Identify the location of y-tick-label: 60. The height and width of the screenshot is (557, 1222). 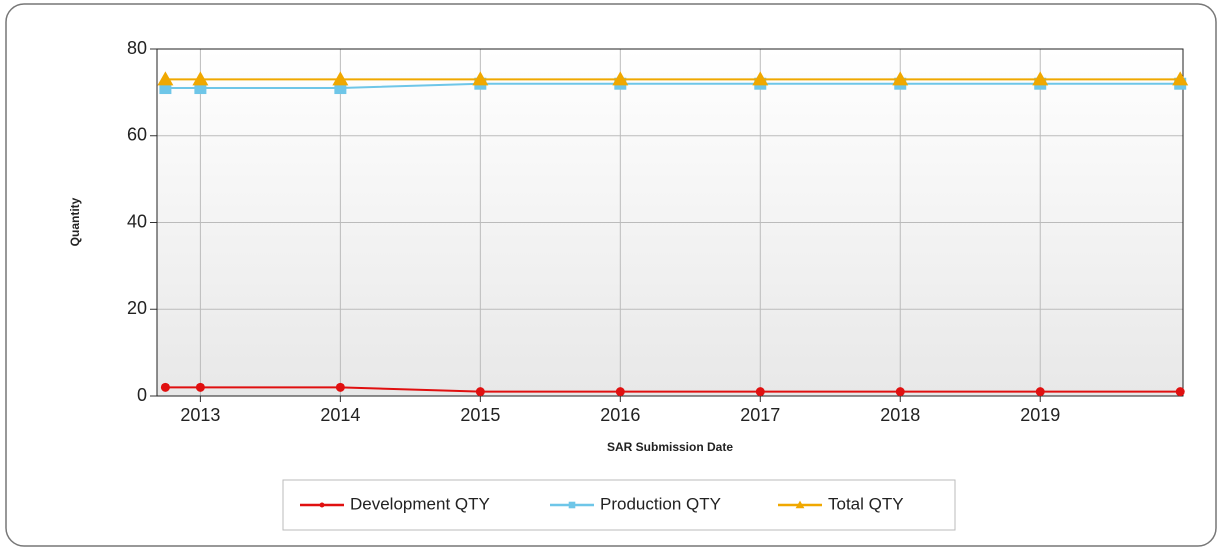
(137, 135).